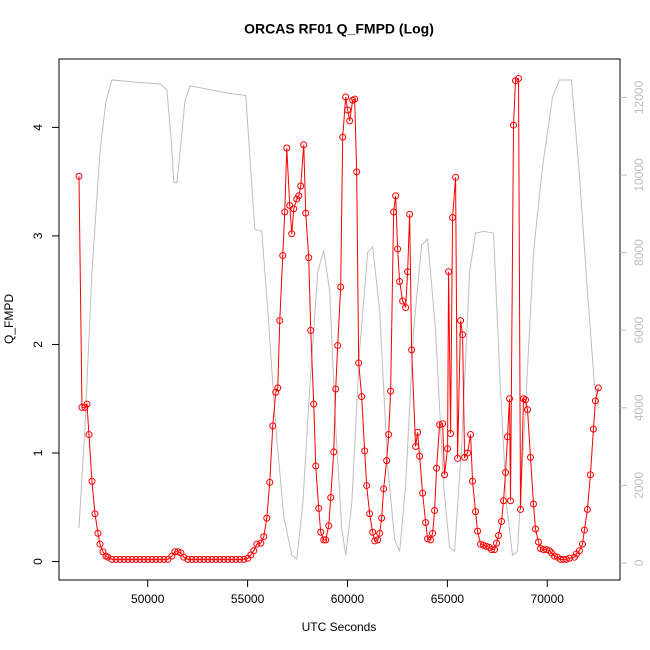  What do you see at coordinates (9, 319) in the screenshot?
I see `y-axis-label: Q_FMPD` at bounding box center [9, 319].